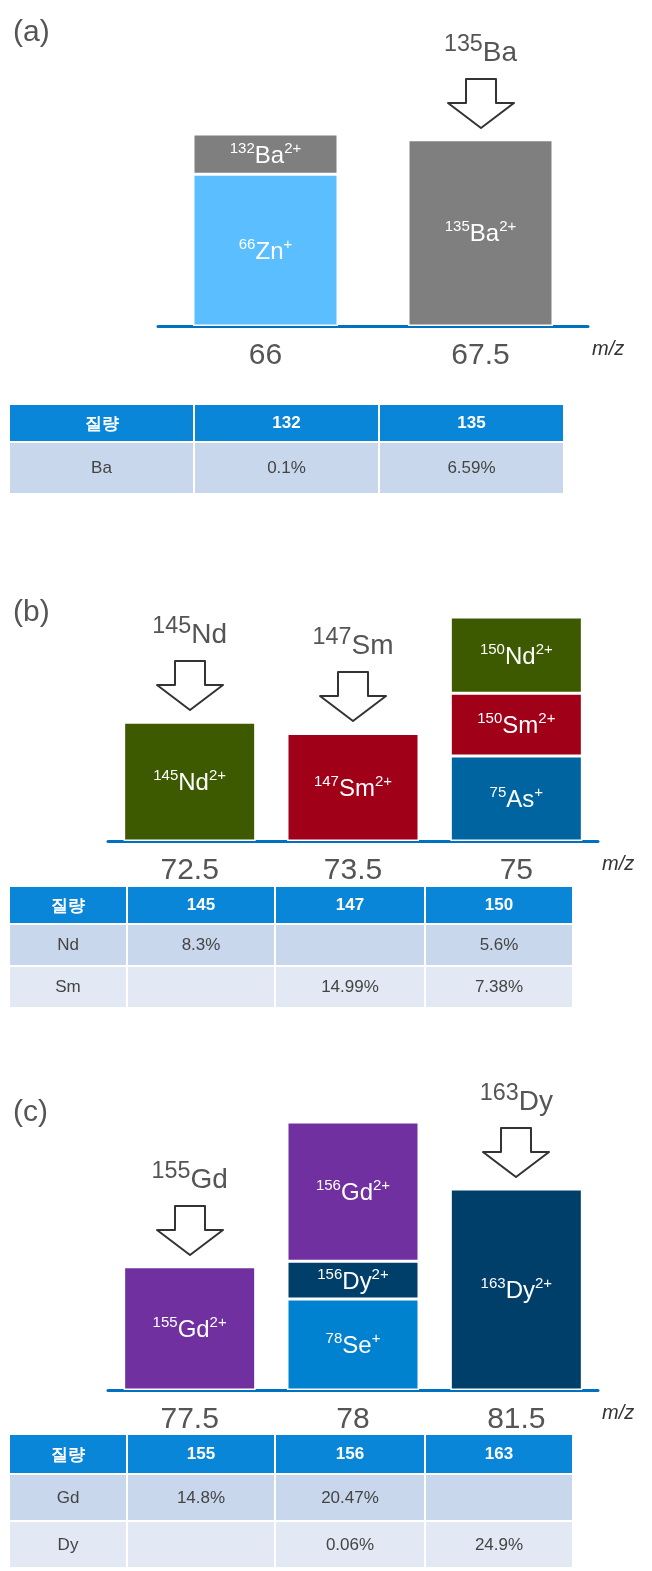  Describe the element at coordinates (350, 1544) in the screenshot. I see `text: 0.06%` at that location.